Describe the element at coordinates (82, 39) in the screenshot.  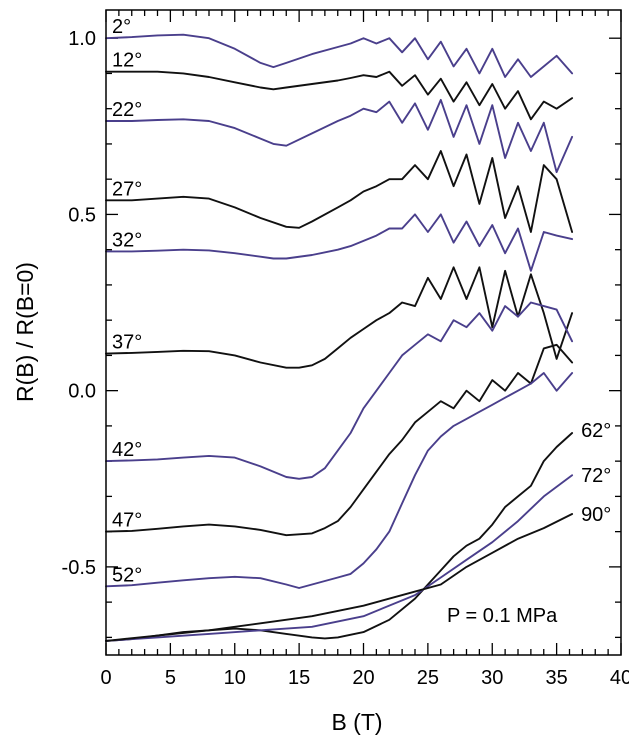
I see `y-tick-label-1-0: 1.0` at that location.